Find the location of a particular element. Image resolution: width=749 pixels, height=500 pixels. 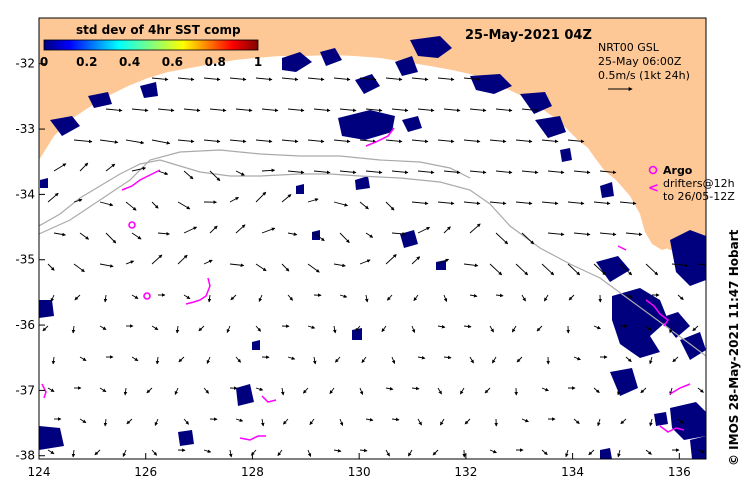

y-tick-label: -33 is located at coordinates (25, 129).